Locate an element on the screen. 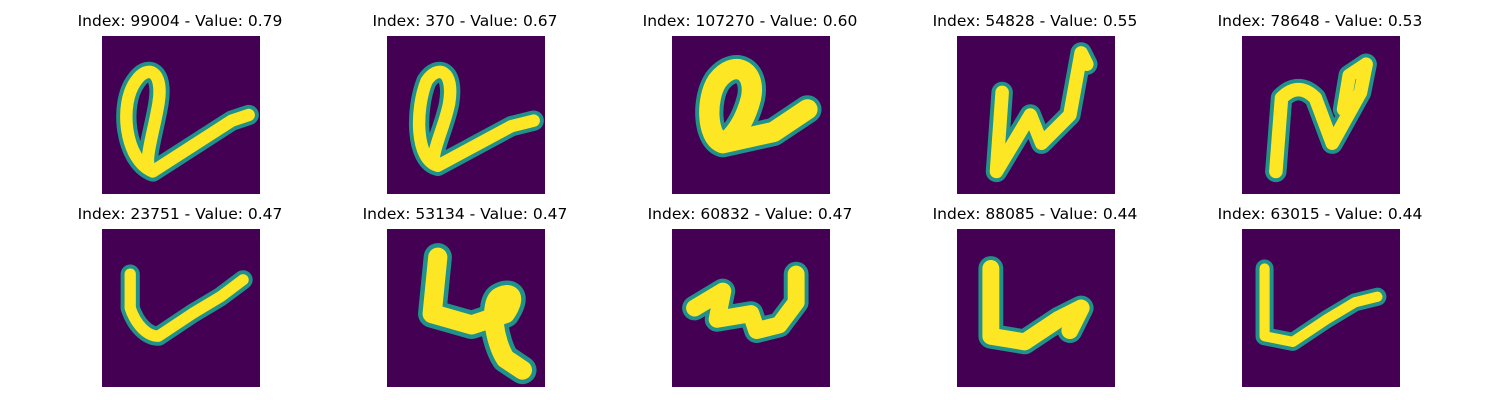 The image size is (1500, 400). panel-9: Index: 88085 - Value: 0.44 is located at coordinates (1035, 295).